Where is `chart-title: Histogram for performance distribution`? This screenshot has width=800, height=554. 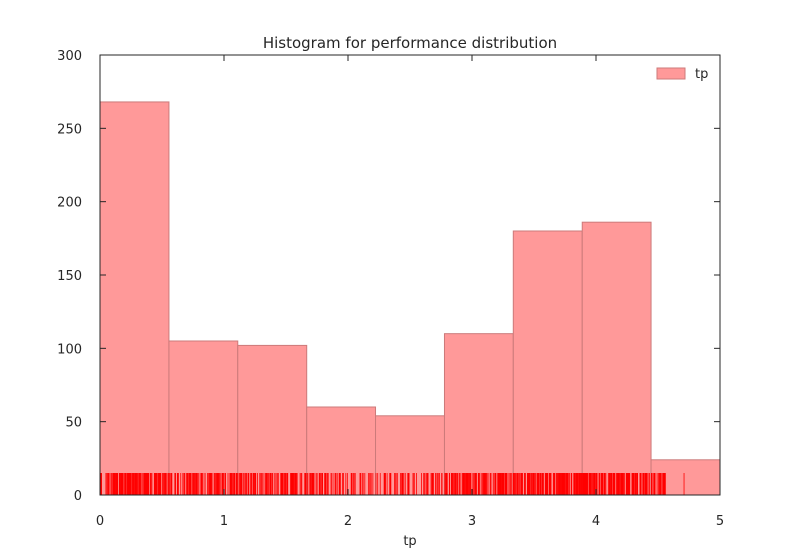 chart-title: Histogram for performance distribution is located at coordinates (410, 43).